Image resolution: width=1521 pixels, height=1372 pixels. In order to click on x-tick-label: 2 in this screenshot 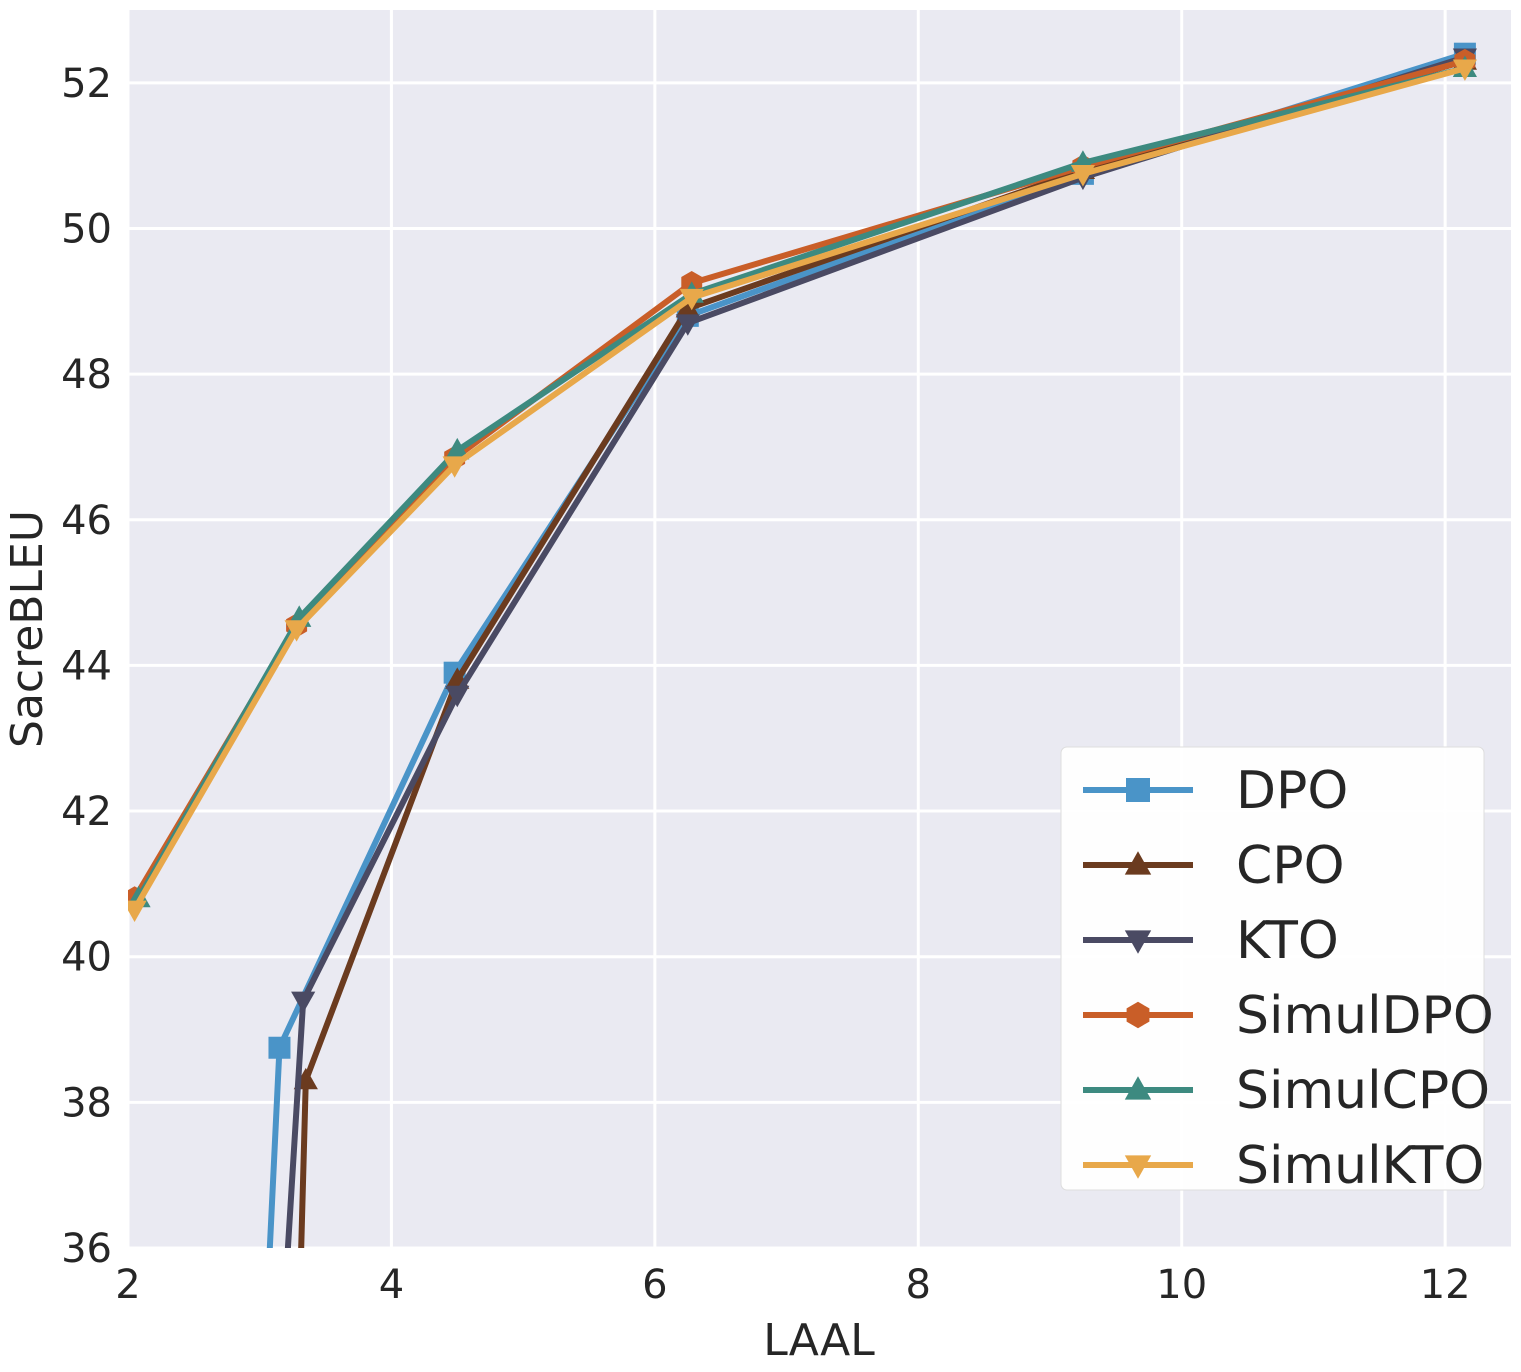, I will do `click(127, 1285)`.